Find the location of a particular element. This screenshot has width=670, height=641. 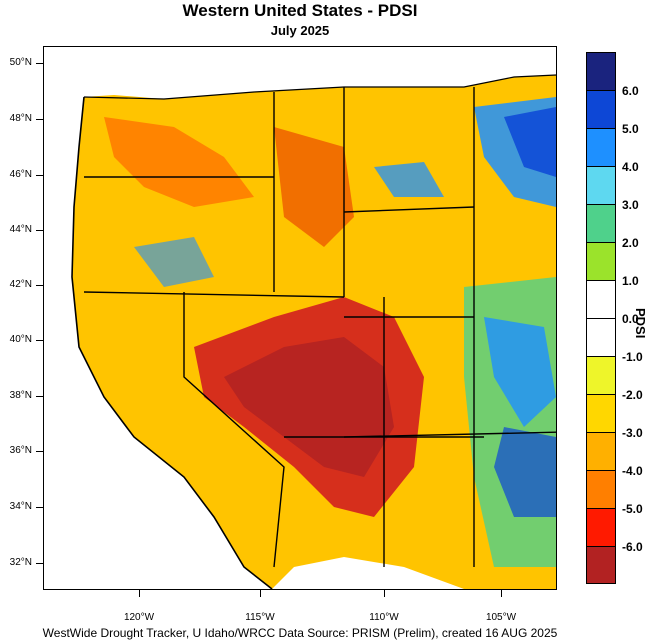

legend-label: 3.0 is located at coordinates (630, 205).